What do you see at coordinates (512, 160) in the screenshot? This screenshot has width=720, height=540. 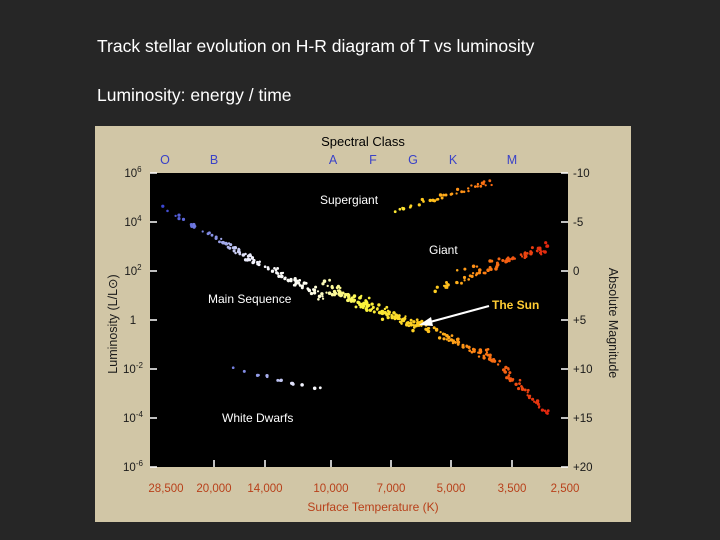 I see `spectral-class-m: M` at bounding box center [512, 160].